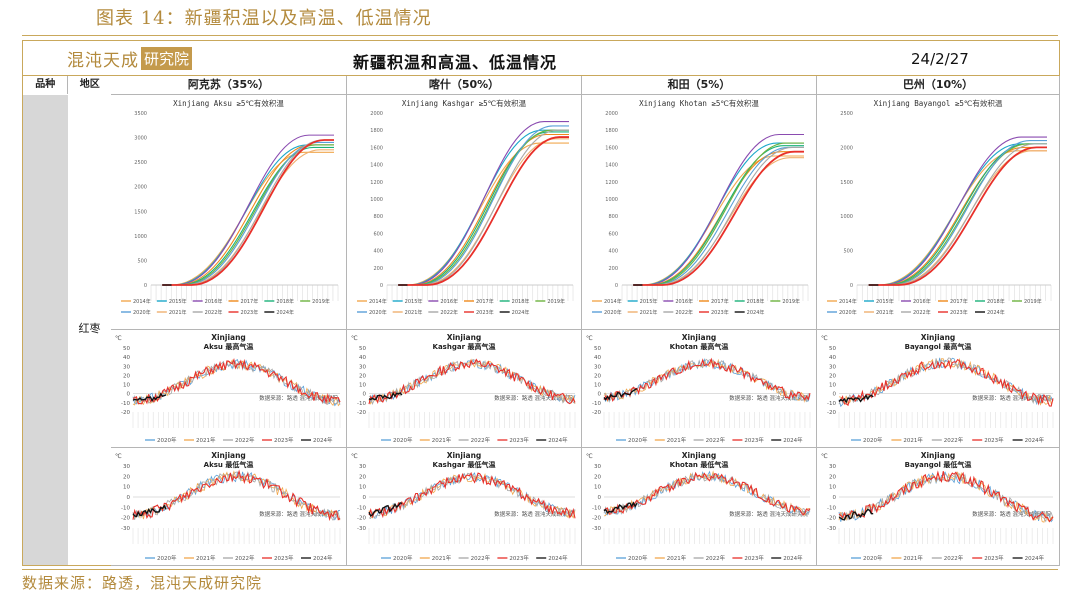 This screenshot has width=1080, height=603. I want to click on y-tick-label: 500, so click(848, 252).